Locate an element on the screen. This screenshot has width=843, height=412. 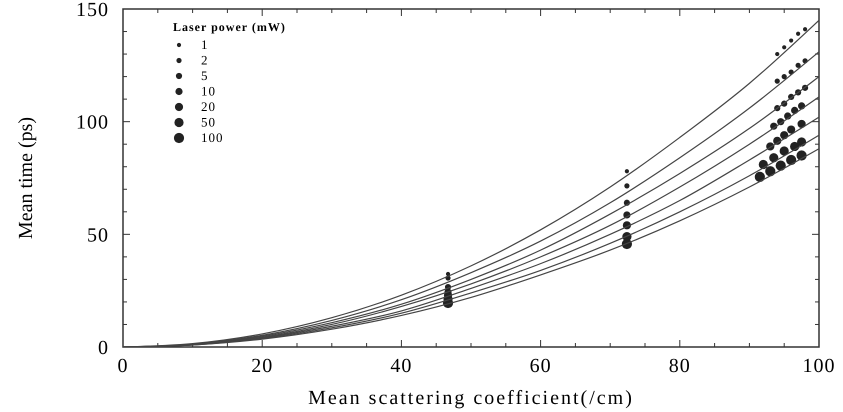
x-tick-label: 80 is located at coordinates (679, 366).